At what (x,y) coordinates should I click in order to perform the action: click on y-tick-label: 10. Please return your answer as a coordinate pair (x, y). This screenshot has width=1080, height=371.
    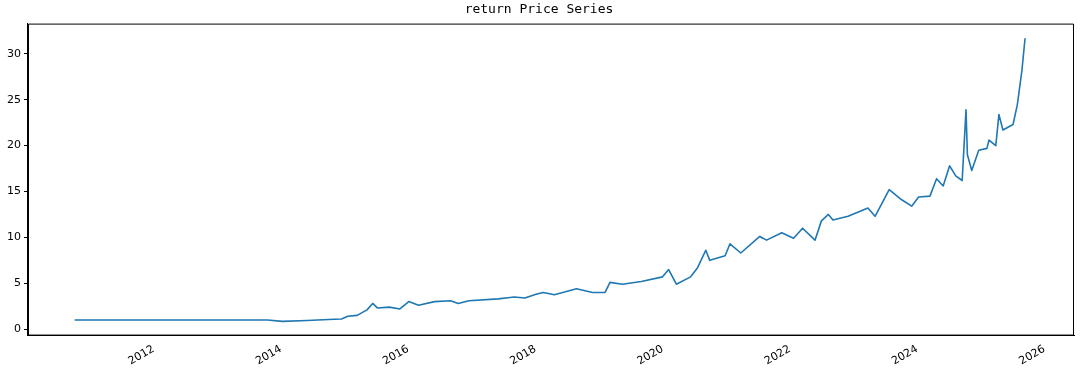
    Looking at the image, I should click on (14, 237).